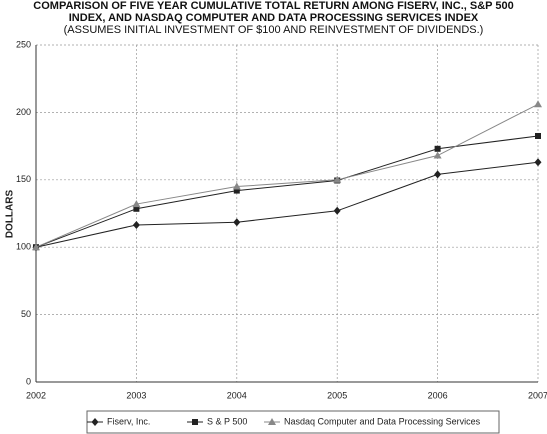 The height and width of the screenshot is (434, 547). I want to click on y-axis-label: DOLLARS, so click(10, 214).